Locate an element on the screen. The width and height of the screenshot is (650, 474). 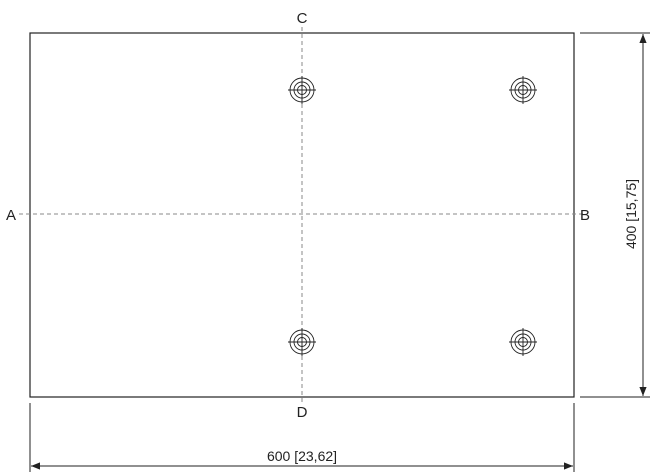
section-label-d: D is located at coordinates (302, 412).